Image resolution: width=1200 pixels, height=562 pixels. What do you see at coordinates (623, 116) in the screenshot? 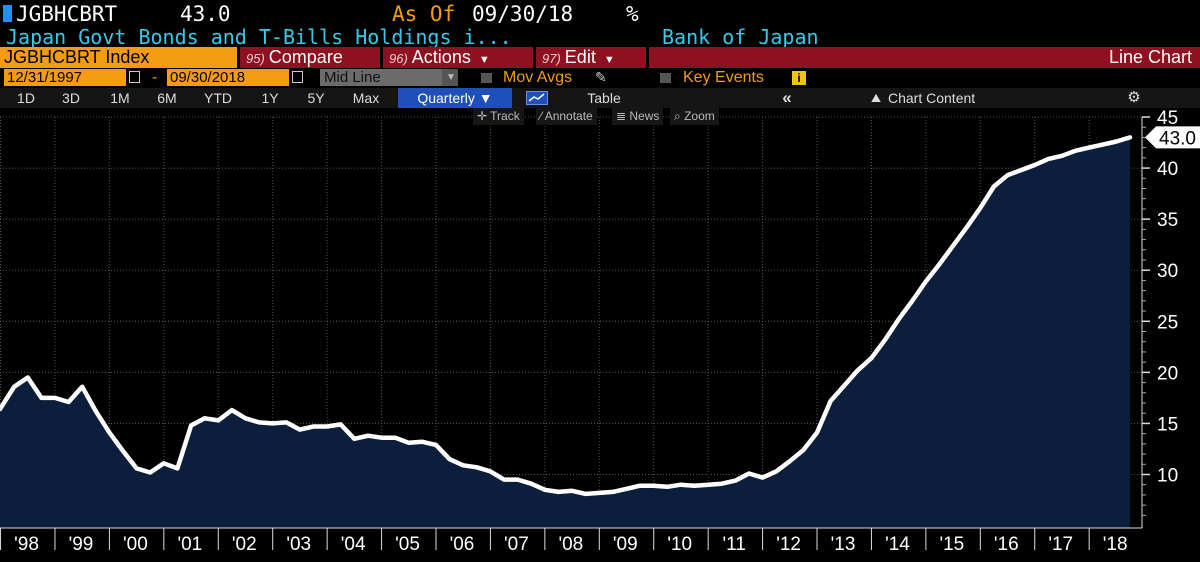
I see `news-icon: ≣` at bounding box center [623, 116].